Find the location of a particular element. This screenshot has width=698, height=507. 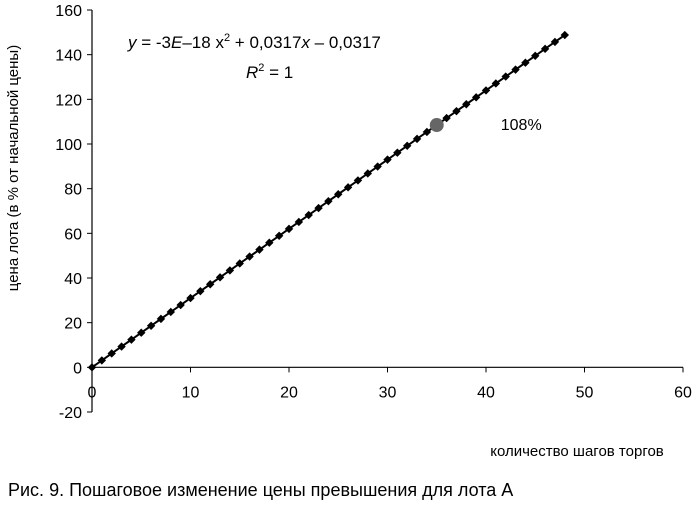

y-tick-label: 0 is located at coordinates (77, 368).